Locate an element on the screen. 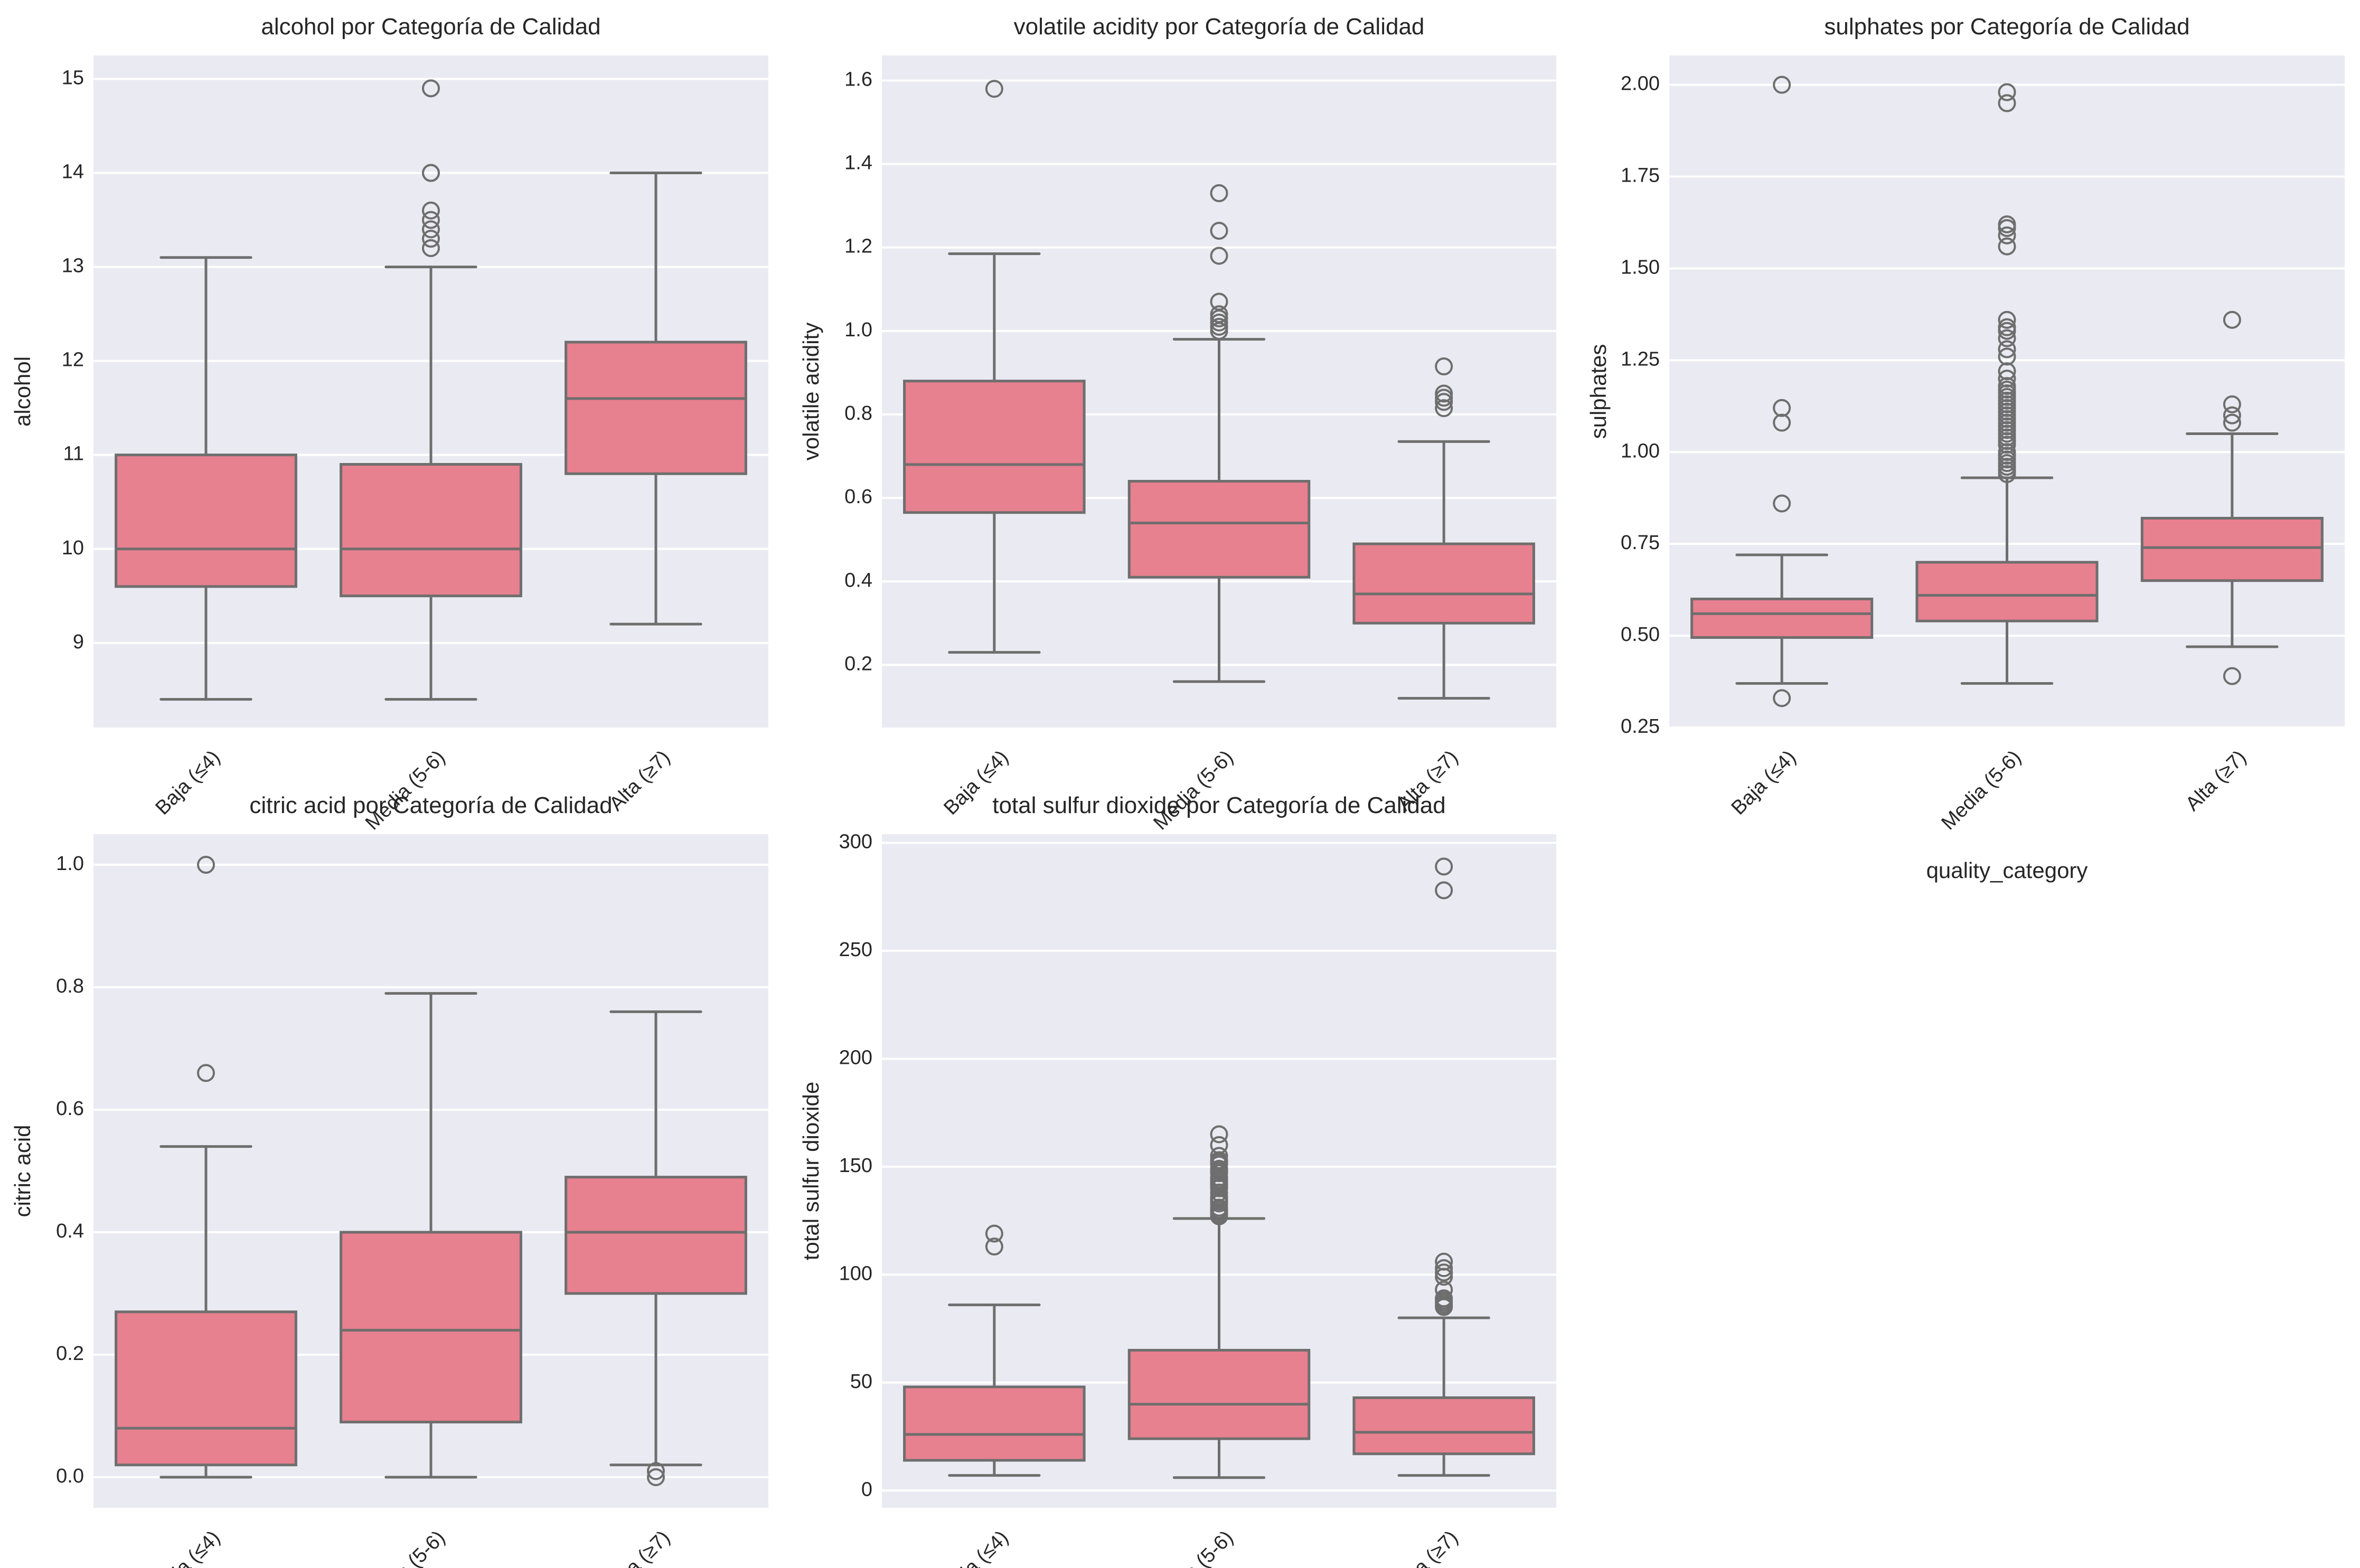 The width and height of the screenshot is (2360, 1568). y-tick-label: 9 is located at coordinates (78, 642).